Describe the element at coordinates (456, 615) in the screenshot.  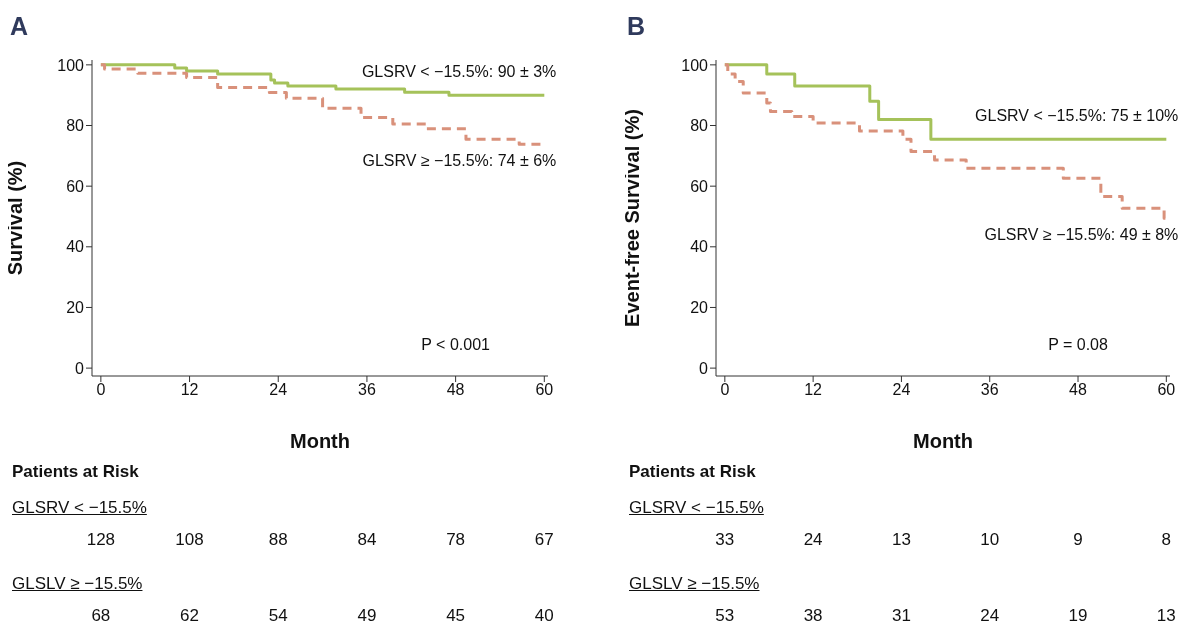
I see `text: 45` at that location.